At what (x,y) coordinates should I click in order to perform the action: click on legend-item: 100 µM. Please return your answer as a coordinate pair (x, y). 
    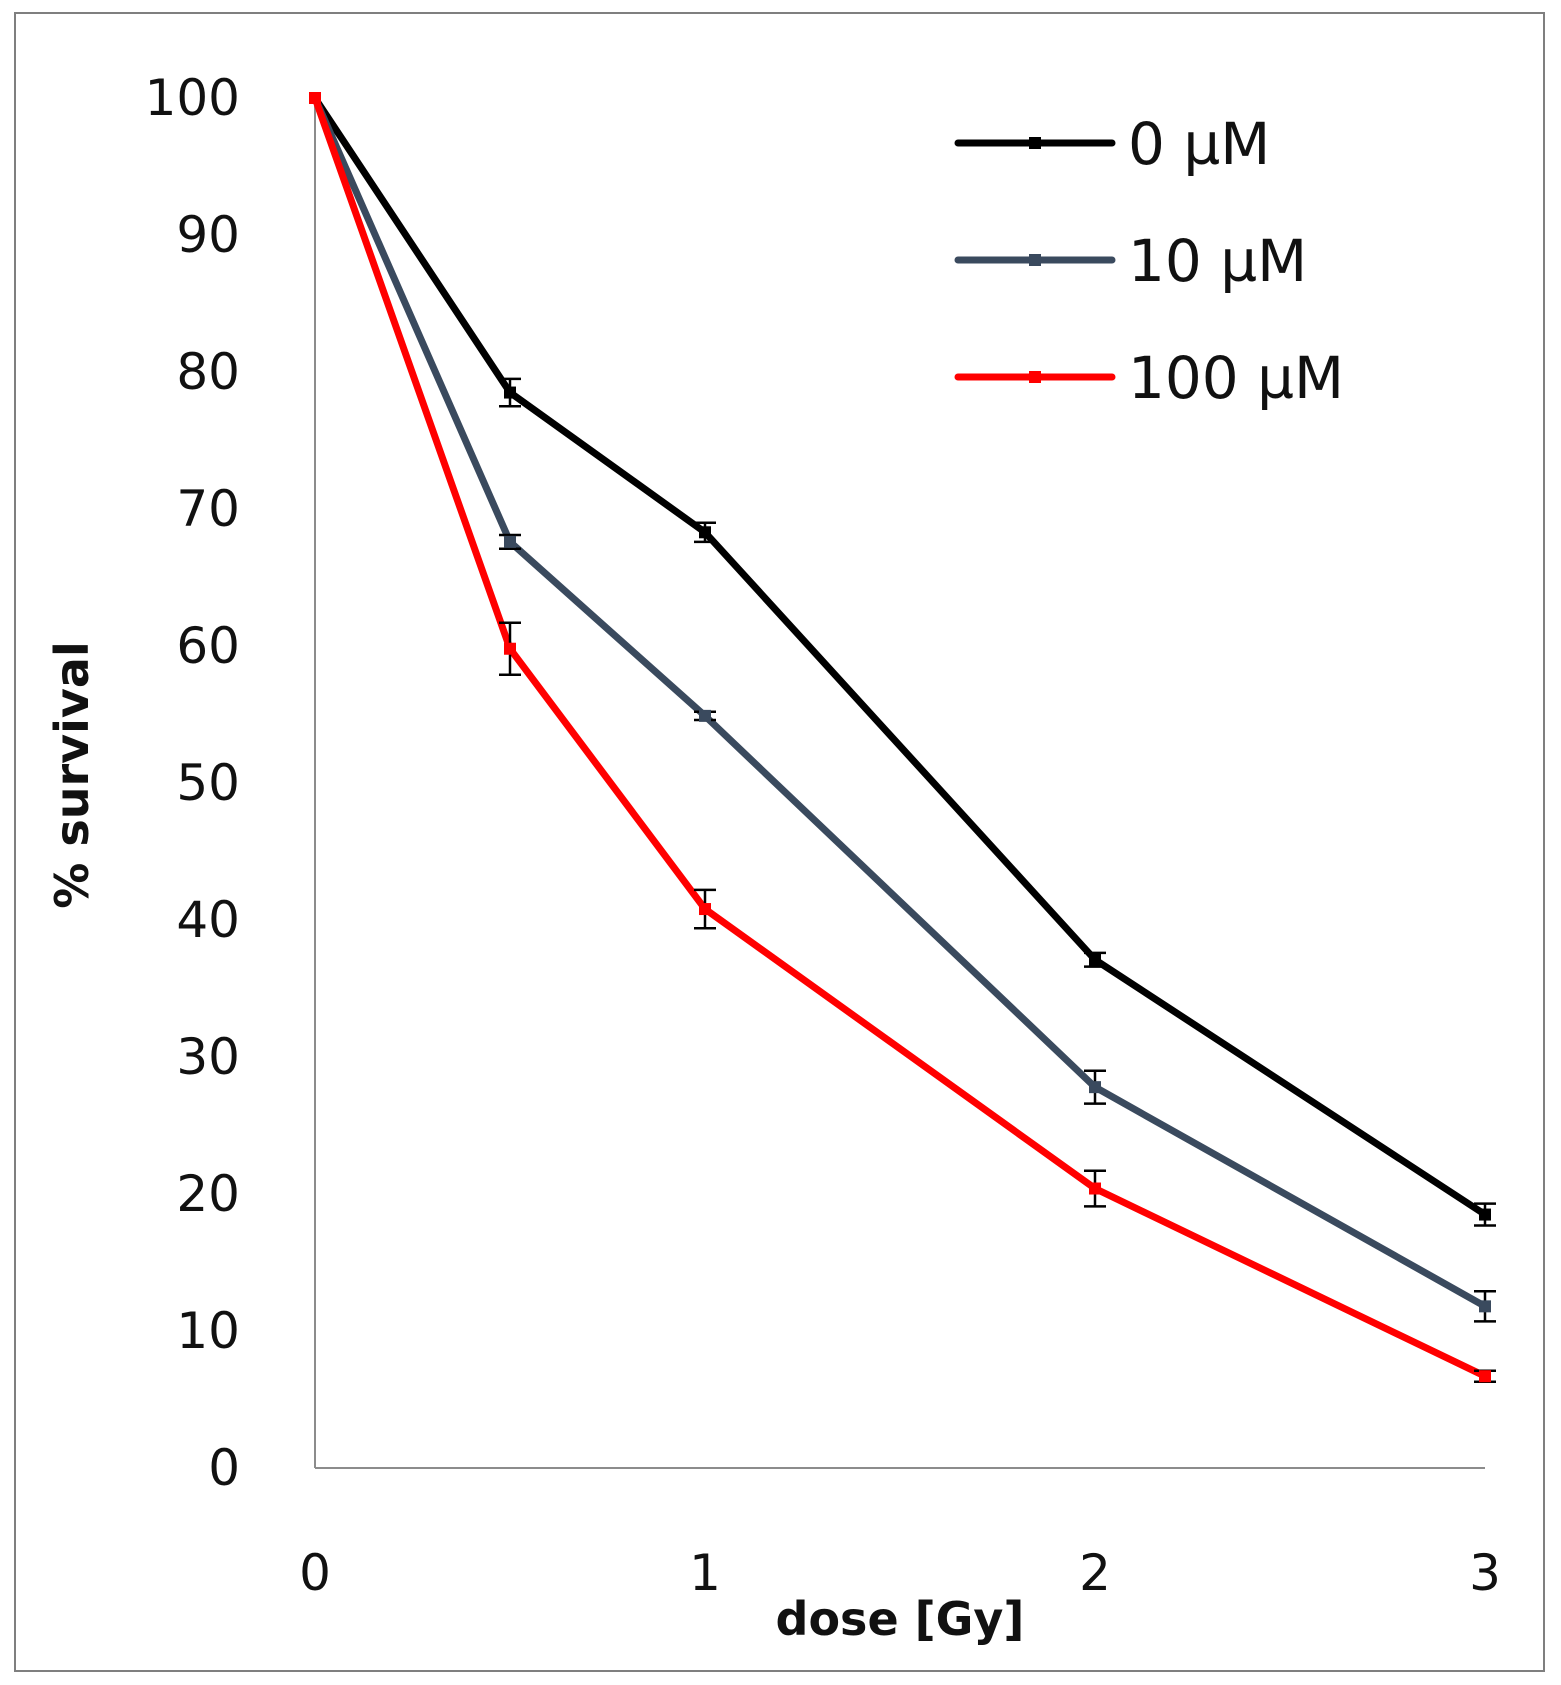
    Looking at the image, I should click on (1149, 378).